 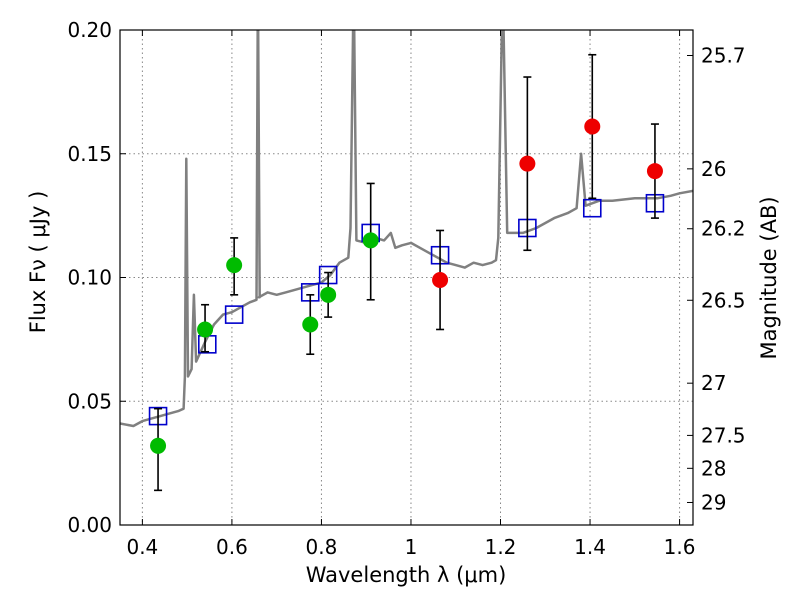 What do you see at coordinates (89, 30) in the screenshot?
I see `y-tick-label: 0.20` at bounding box center [89, 30].